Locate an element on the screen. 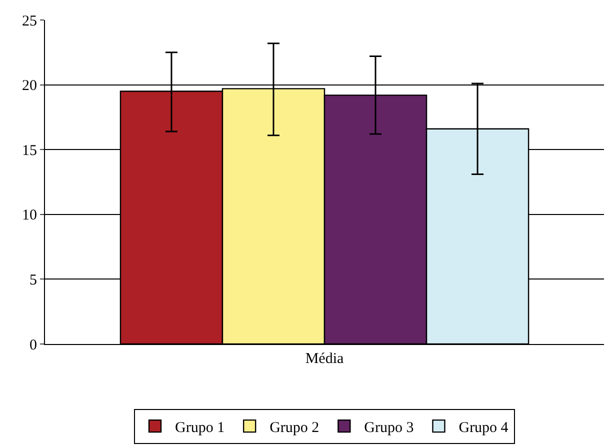  legend-label: Grupo 4 is located at coordinates (483, 428).